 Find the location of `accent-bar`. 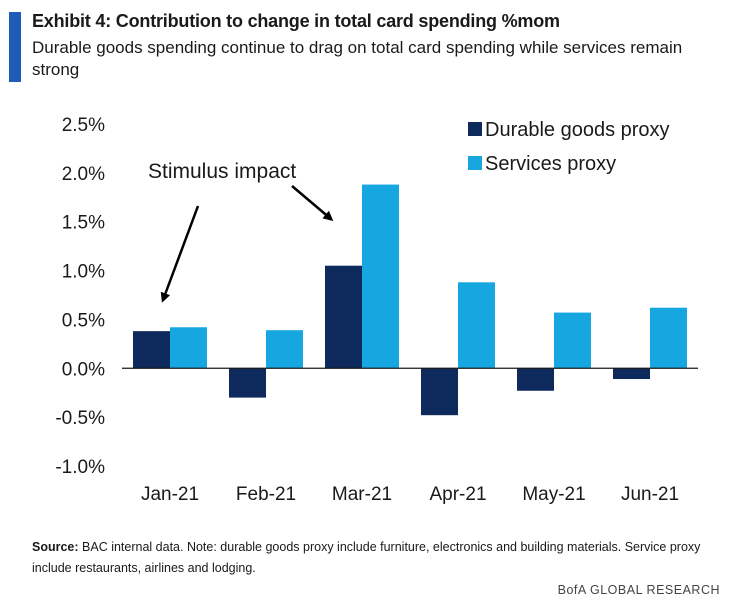

accent-bar is located at coordinates (15, 47).